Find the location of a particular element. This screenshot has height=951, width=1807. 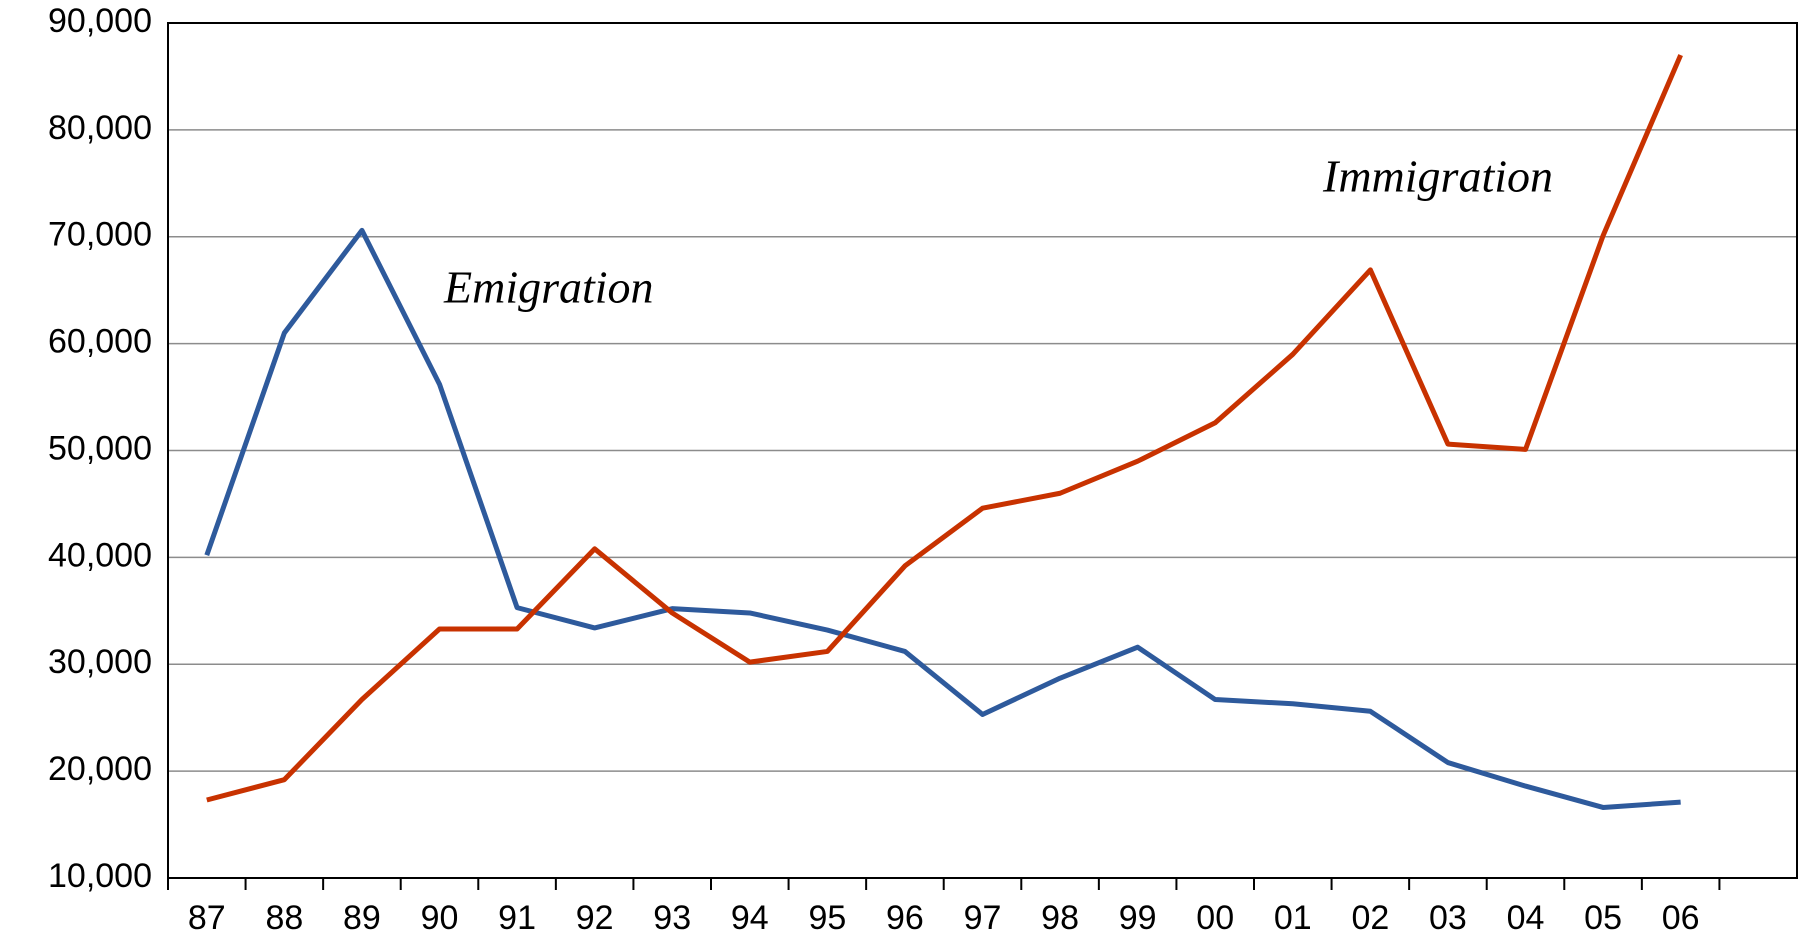

x-tick-label: 05 is located at coordinates (1603, 918).